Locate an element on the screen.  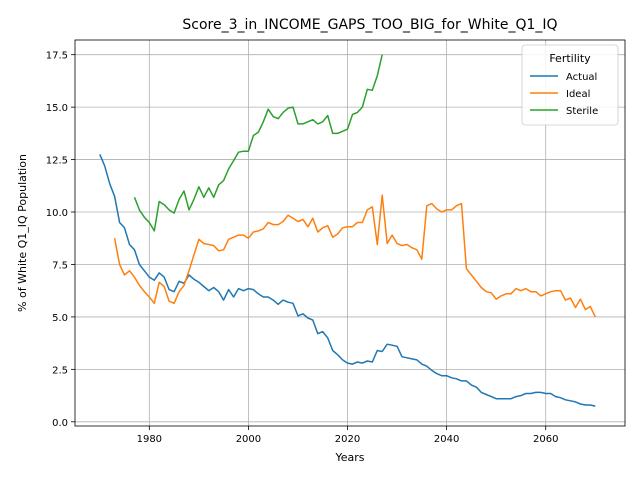
legend: Fertility Actual Ideal Sterile is located at coordinates (570, 85).